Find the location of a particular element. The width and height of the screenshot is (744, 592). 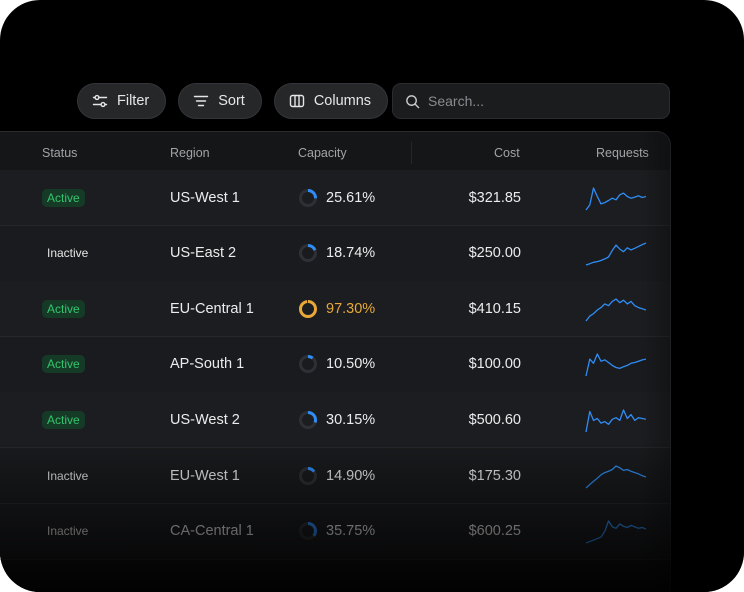

capacity-cell: 10.50% is located at coordinates (336, 364).